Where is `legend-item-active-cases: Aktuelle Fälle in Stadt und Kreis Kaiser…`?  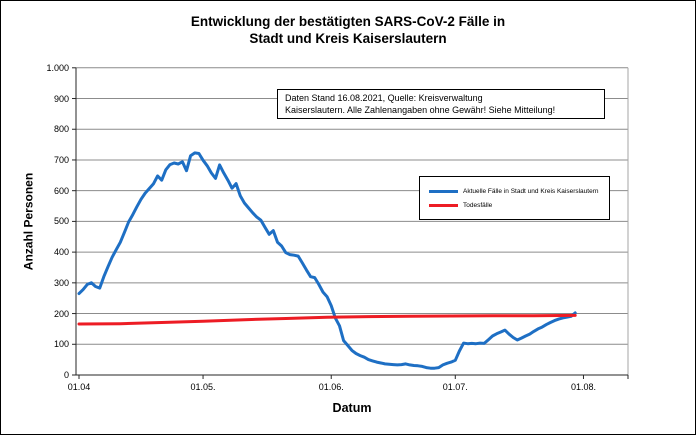
legend-item-active-cases: Aktuelle Fälle in Stadt und Kreis Kaiser… is located at coordinates (519, 191).